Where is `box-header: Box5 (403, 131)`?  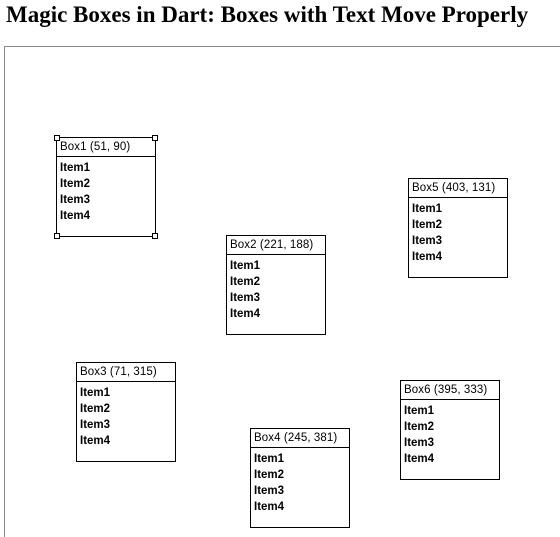 box-header: Box5 (403, 131) is located at coordinates (458, 188).